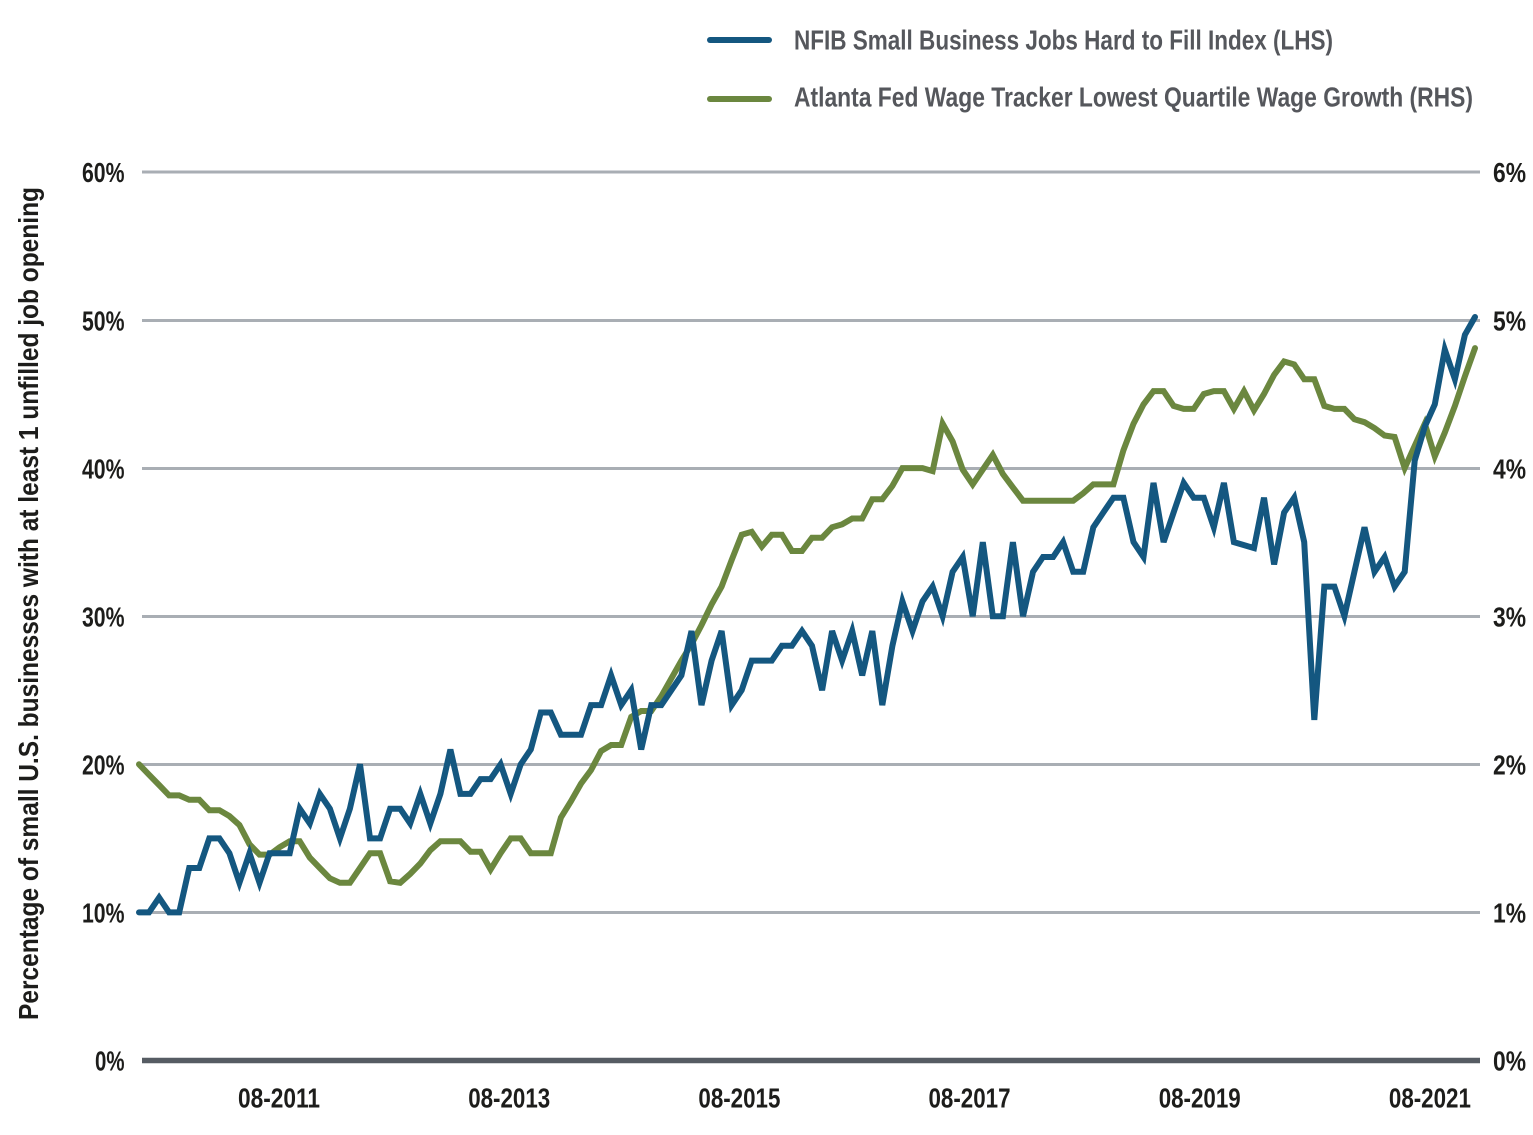 Image resolution: width=1533 pixels, height=1135 pixels. Describe the element at coordinates (103, 320) in the screenshot. I see `svg-text: 50%` at that location.